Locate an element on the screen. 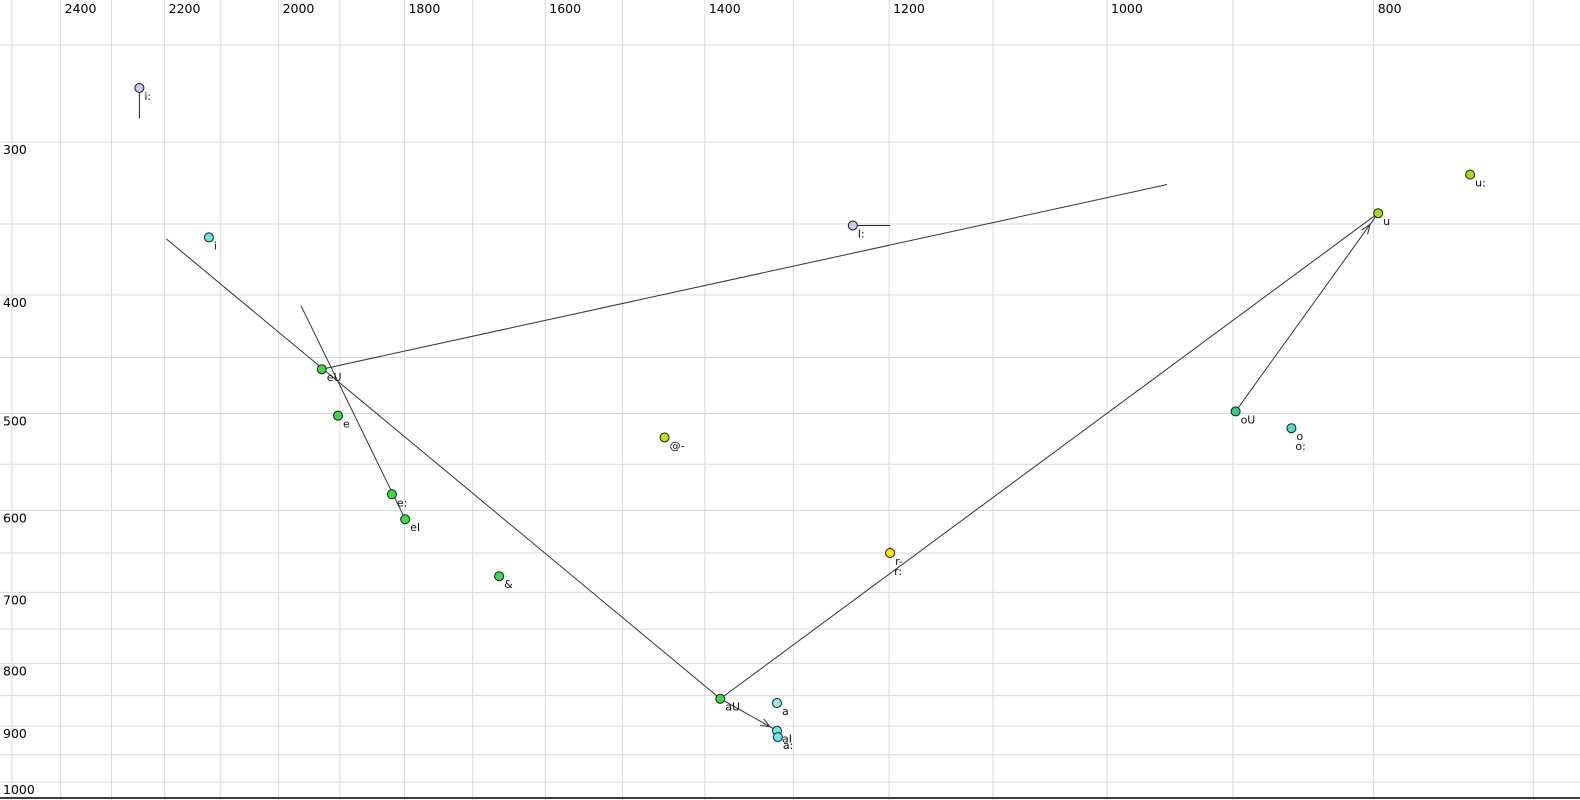  vowel-point-aU is located at coordinates (720, 698).